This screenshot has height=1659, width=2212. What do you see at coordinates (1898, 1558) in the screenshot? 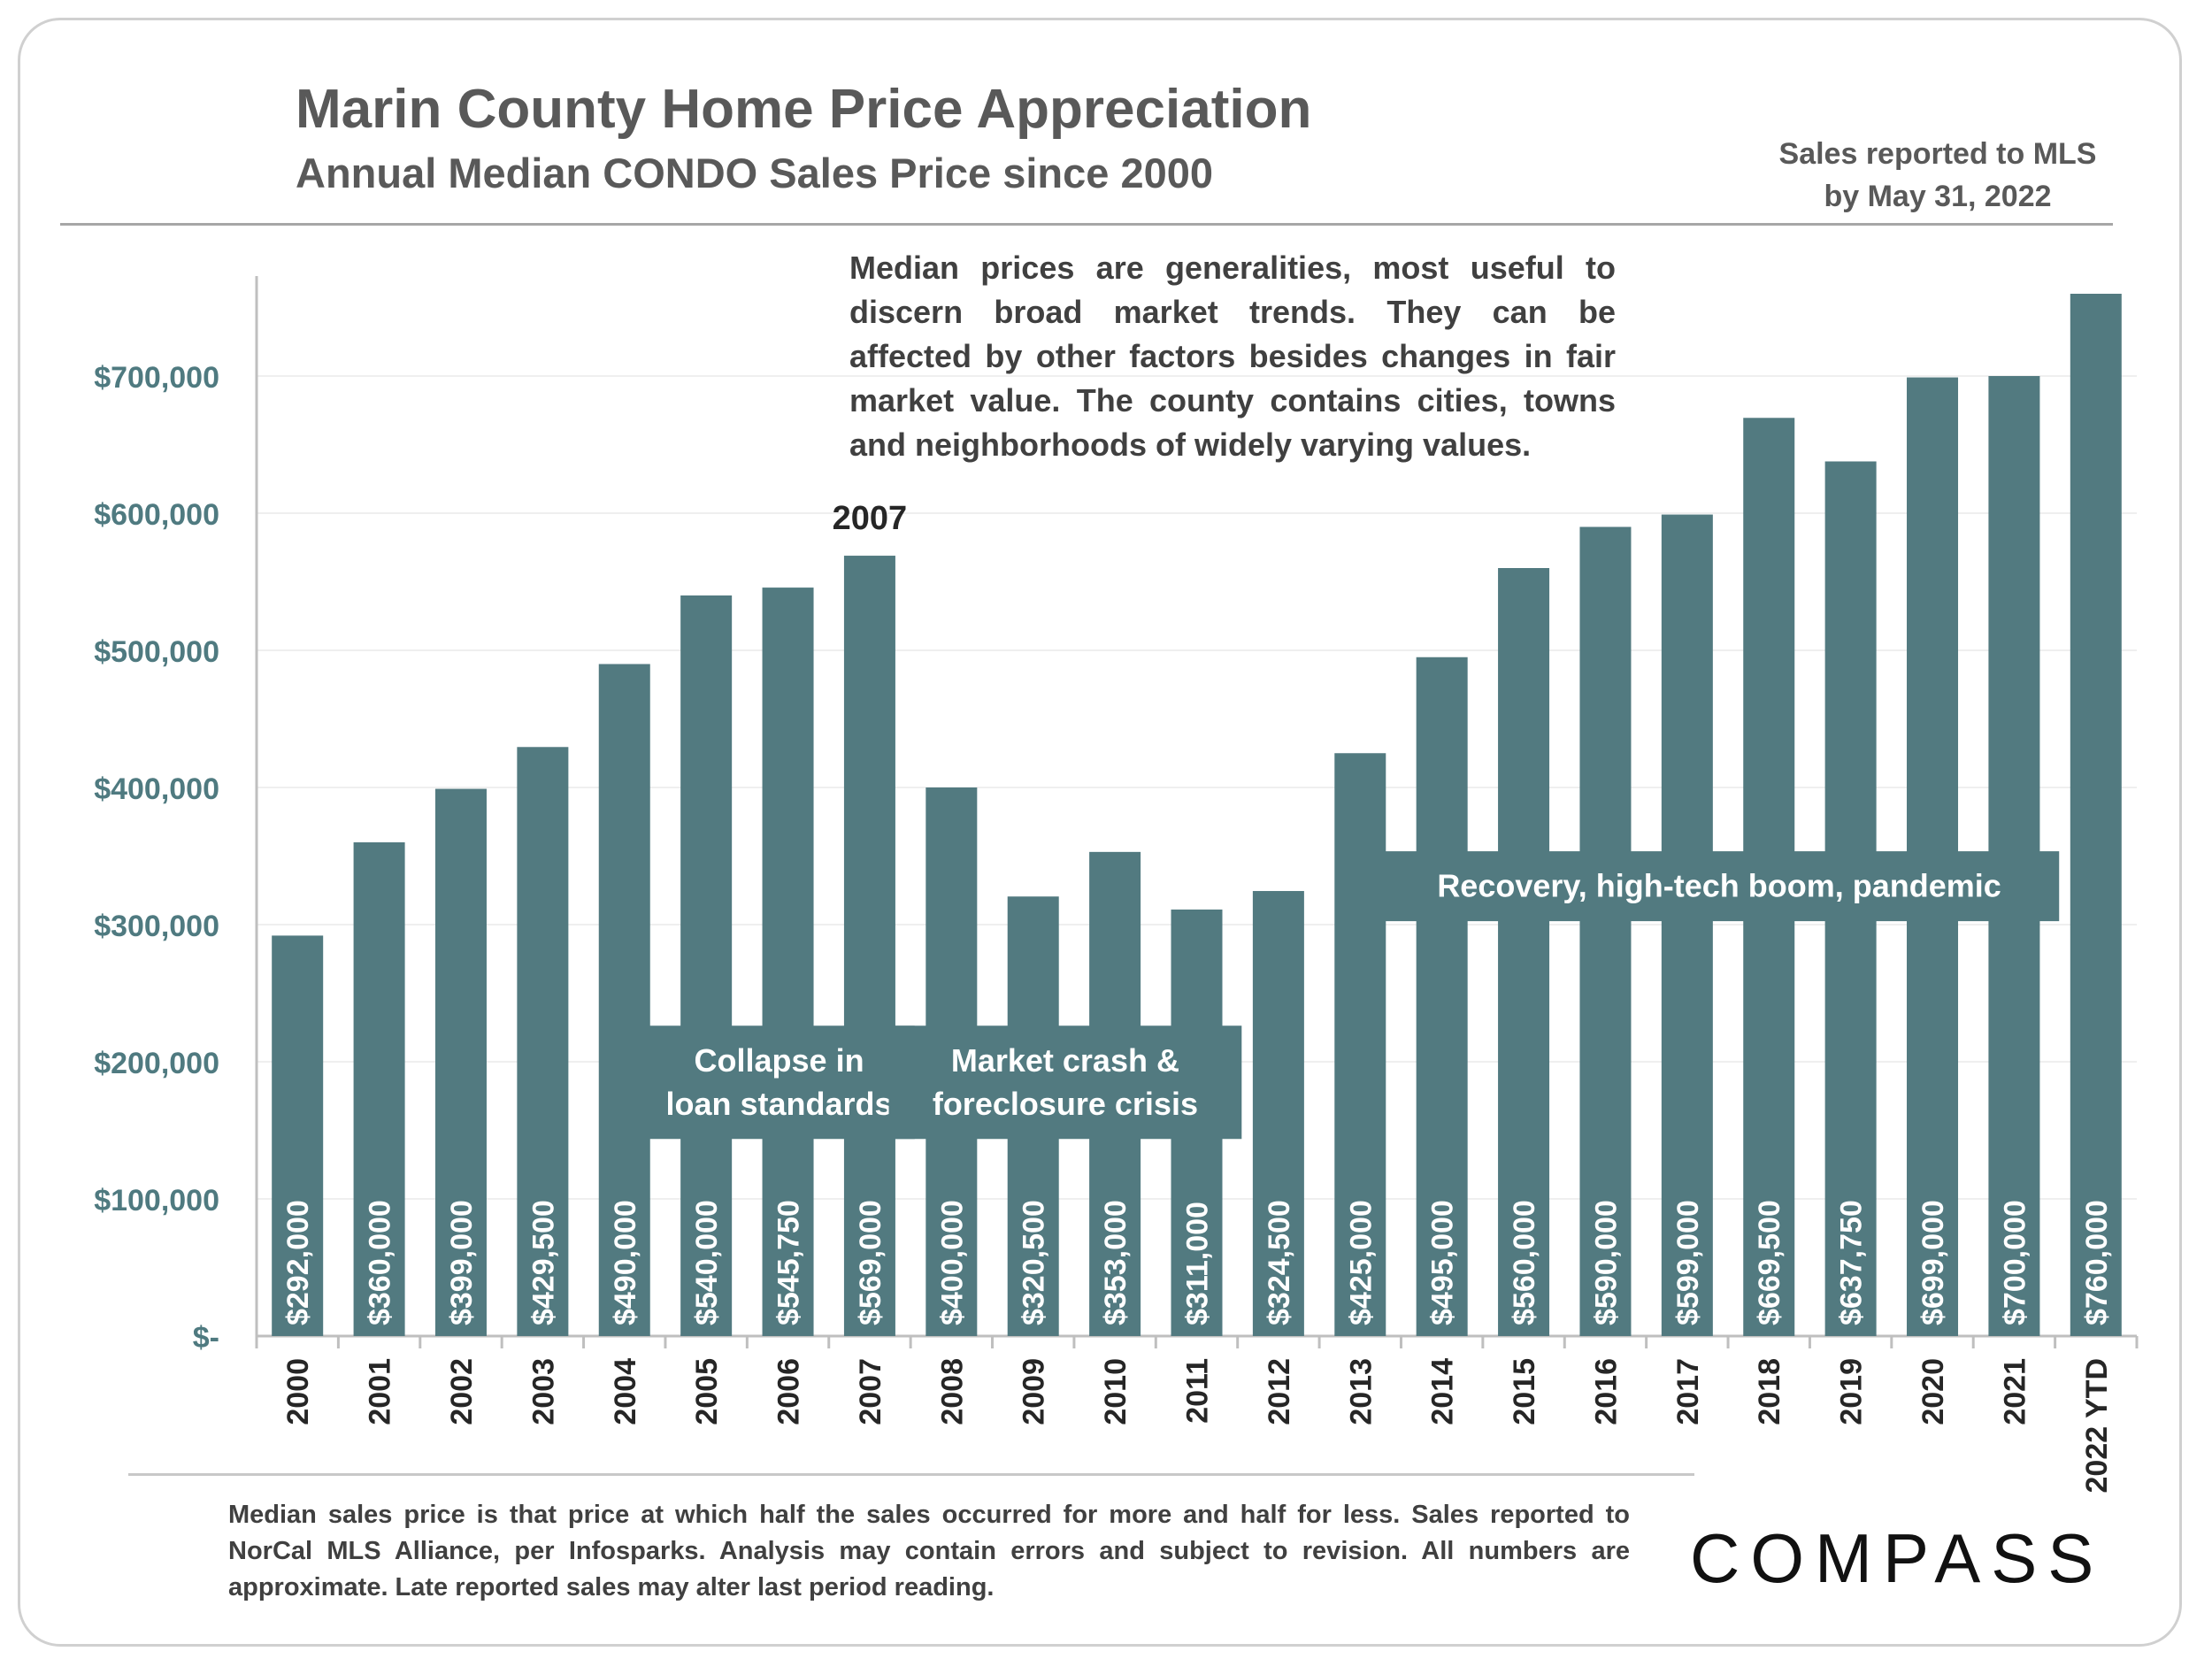
I see `compass-logo: COMPASS` at bounding box center [1898, 1558].